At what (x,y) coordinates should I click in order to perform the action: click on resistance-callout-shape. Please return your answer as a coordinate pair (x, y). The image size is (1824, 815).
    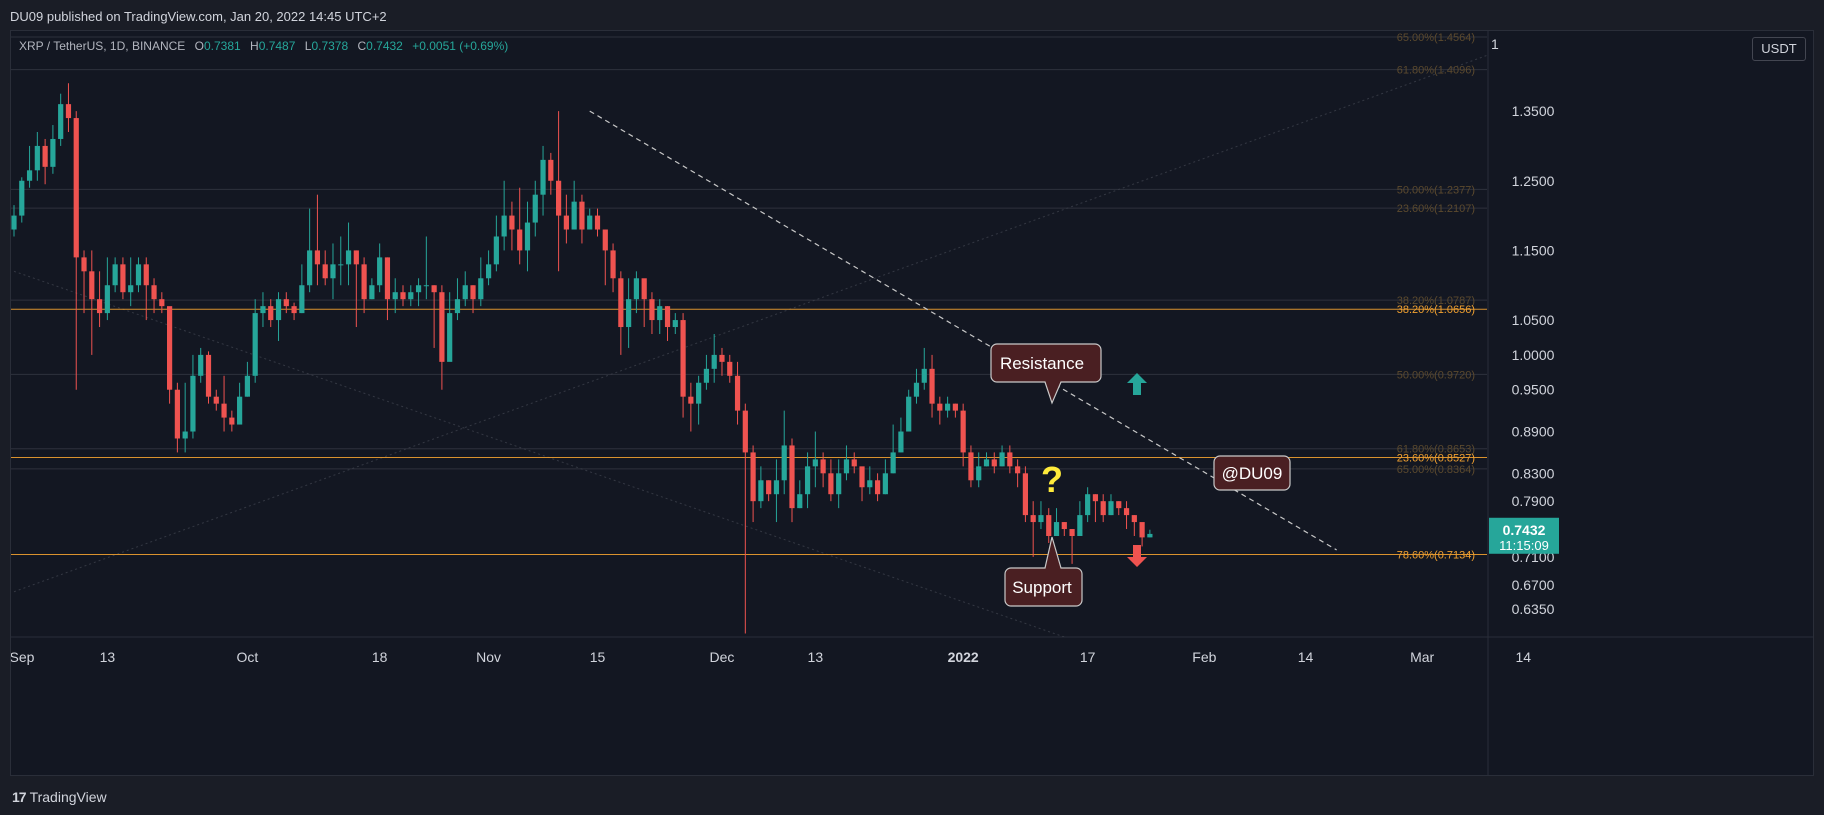
    Looking at the image, I should click on (1046, 374).